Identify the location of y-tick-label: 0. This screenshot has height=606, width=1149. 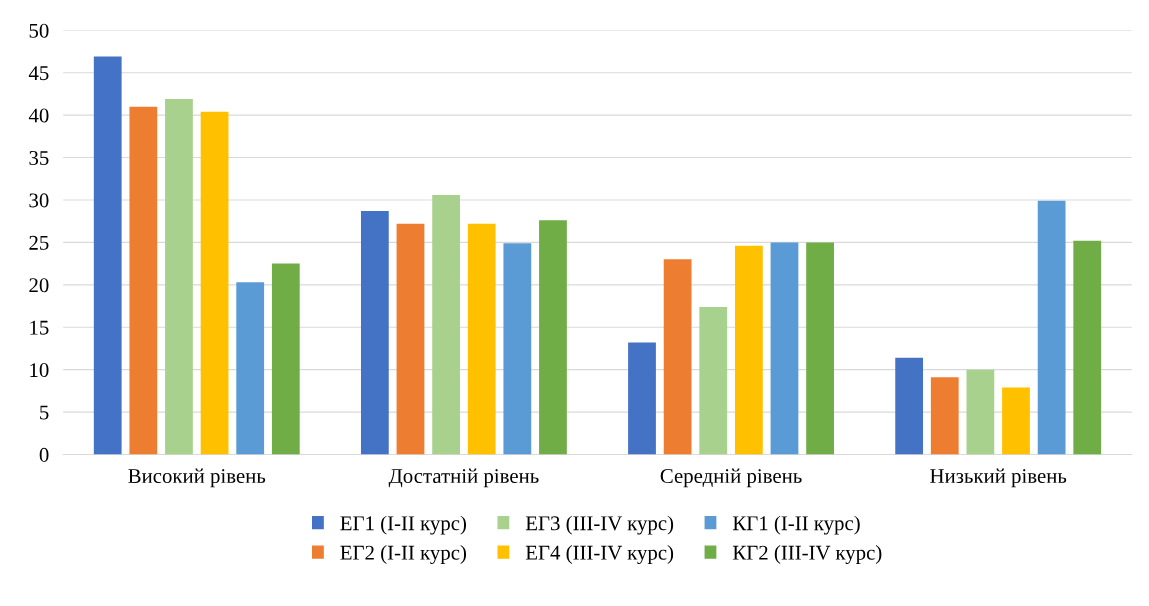
(44, 454).